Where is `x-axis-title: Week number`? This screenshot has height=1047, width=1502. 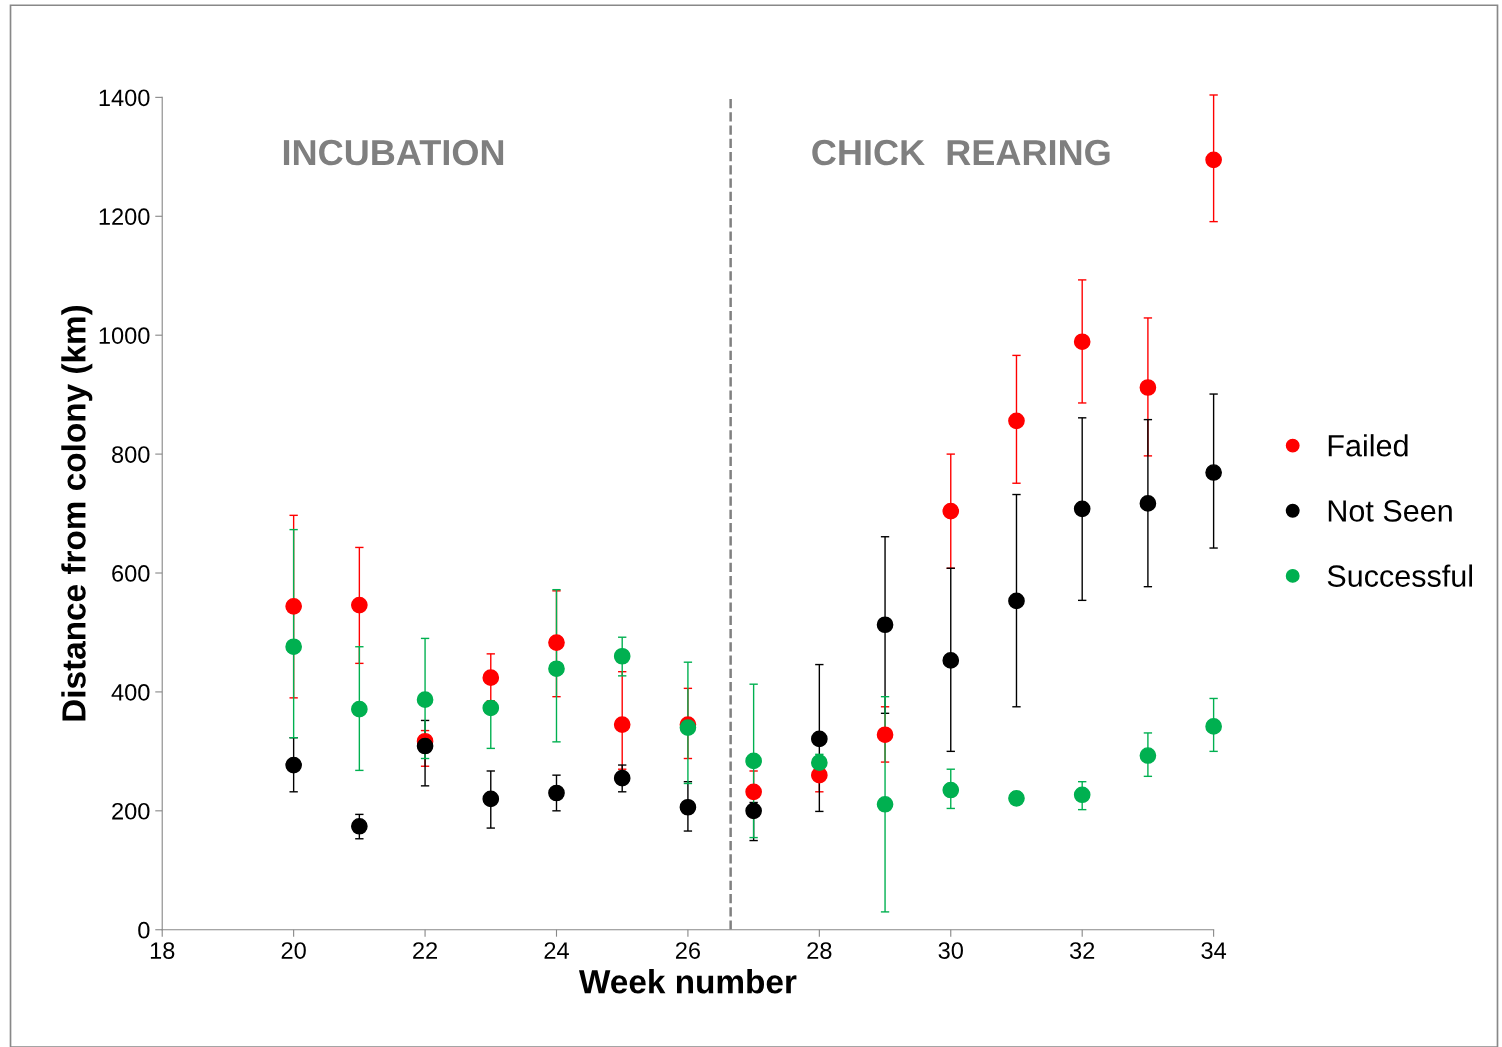 x-axis-title: Week number is located at coordinates (687, 981).